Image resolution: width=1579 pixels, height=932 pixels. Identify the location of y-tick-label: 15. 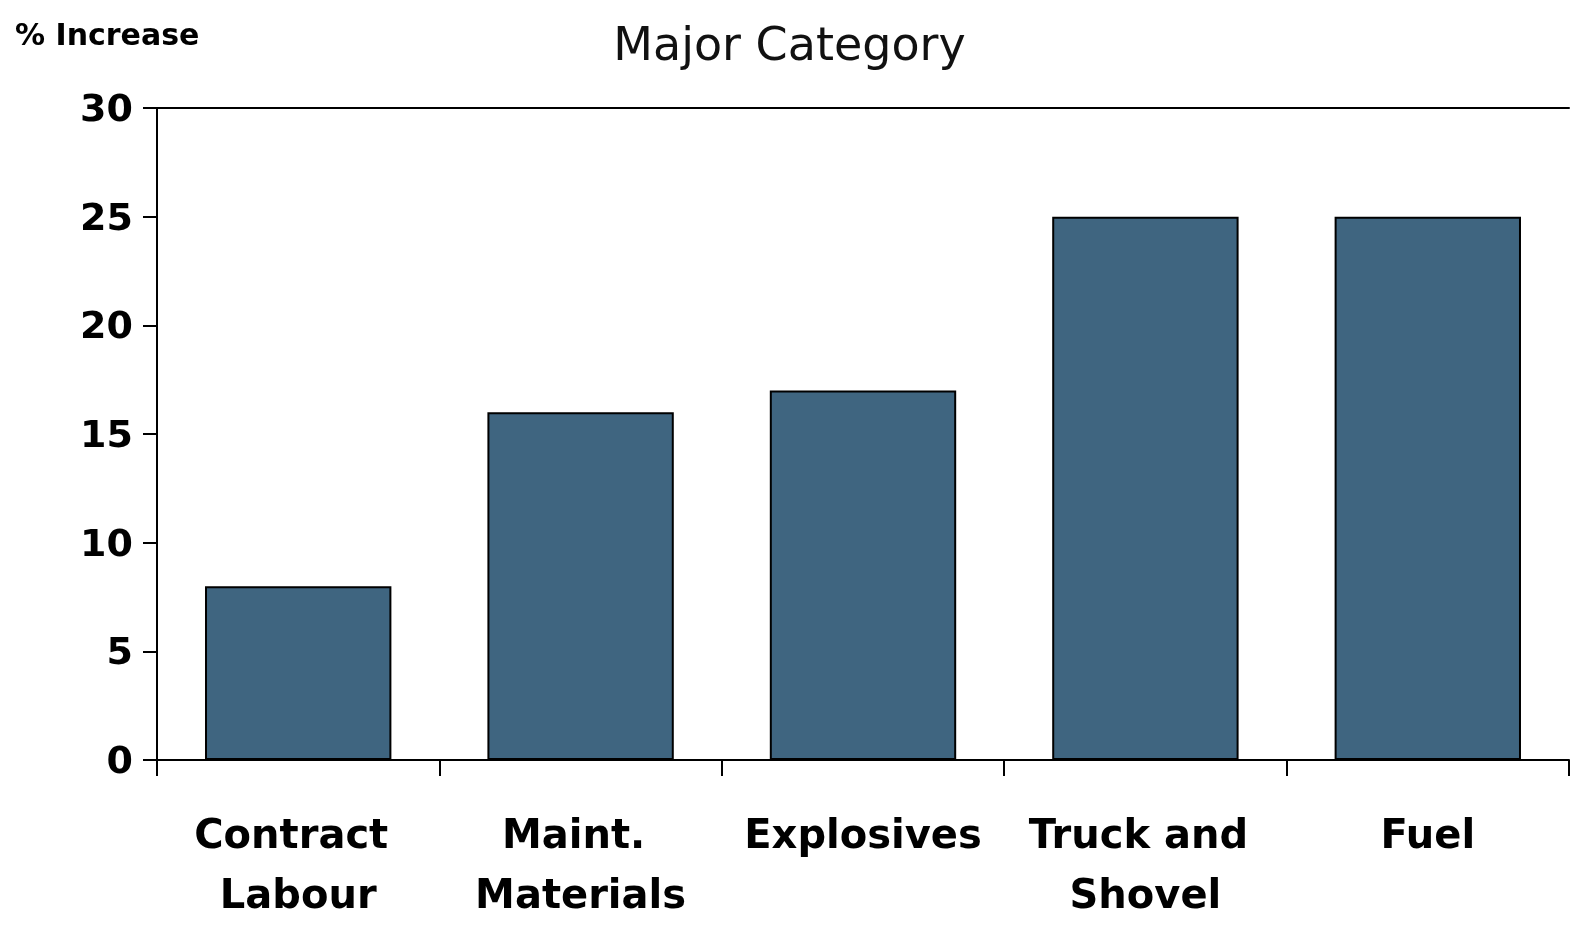
(106, 434).